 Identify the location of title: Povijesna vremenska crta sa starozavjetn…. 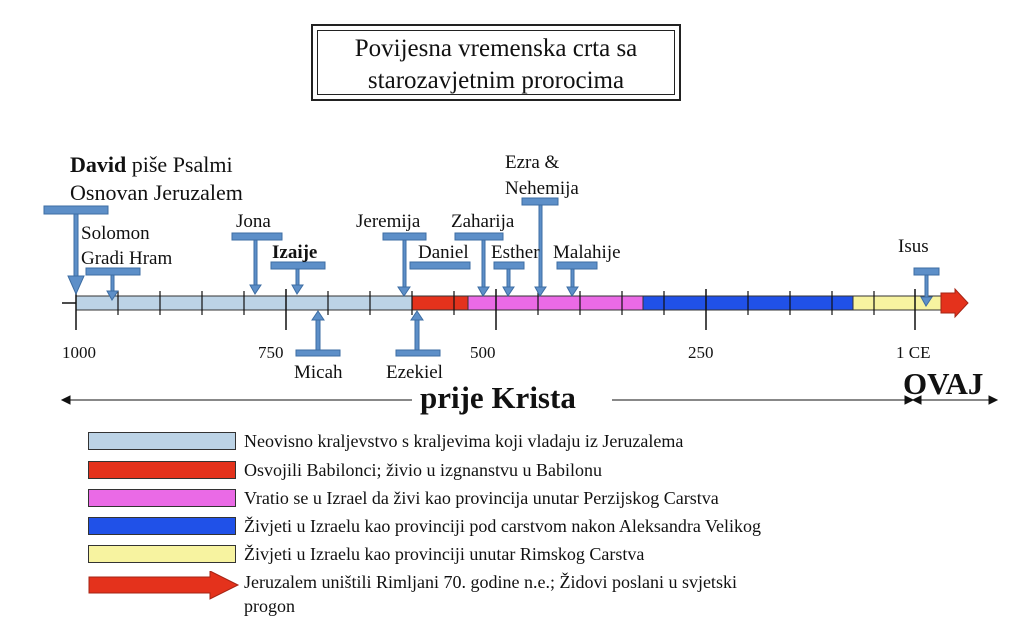
(496, 62).